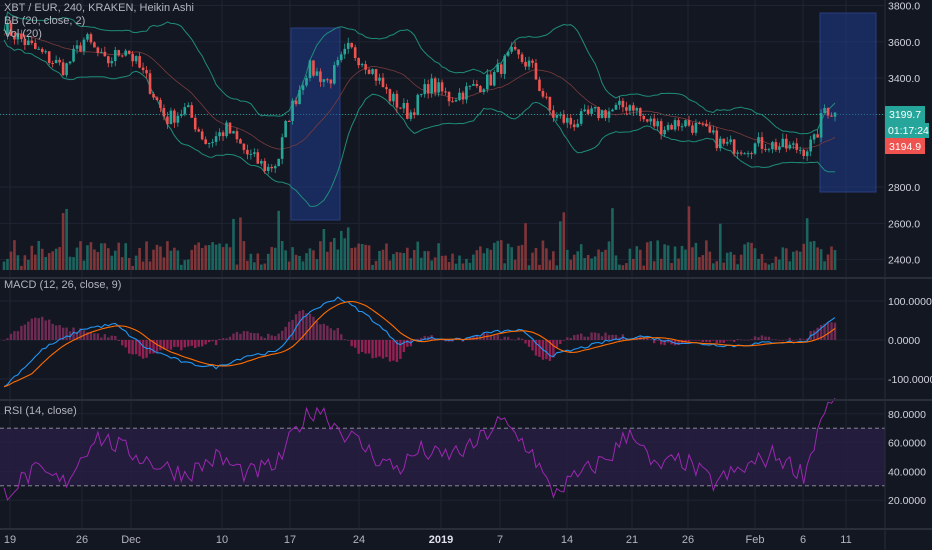 The height and width of the screenshot is (550, 932). Describe the element at coordinates (904, 6) in the screenshot. I see `y-tick-label: 3800.0` at that location.